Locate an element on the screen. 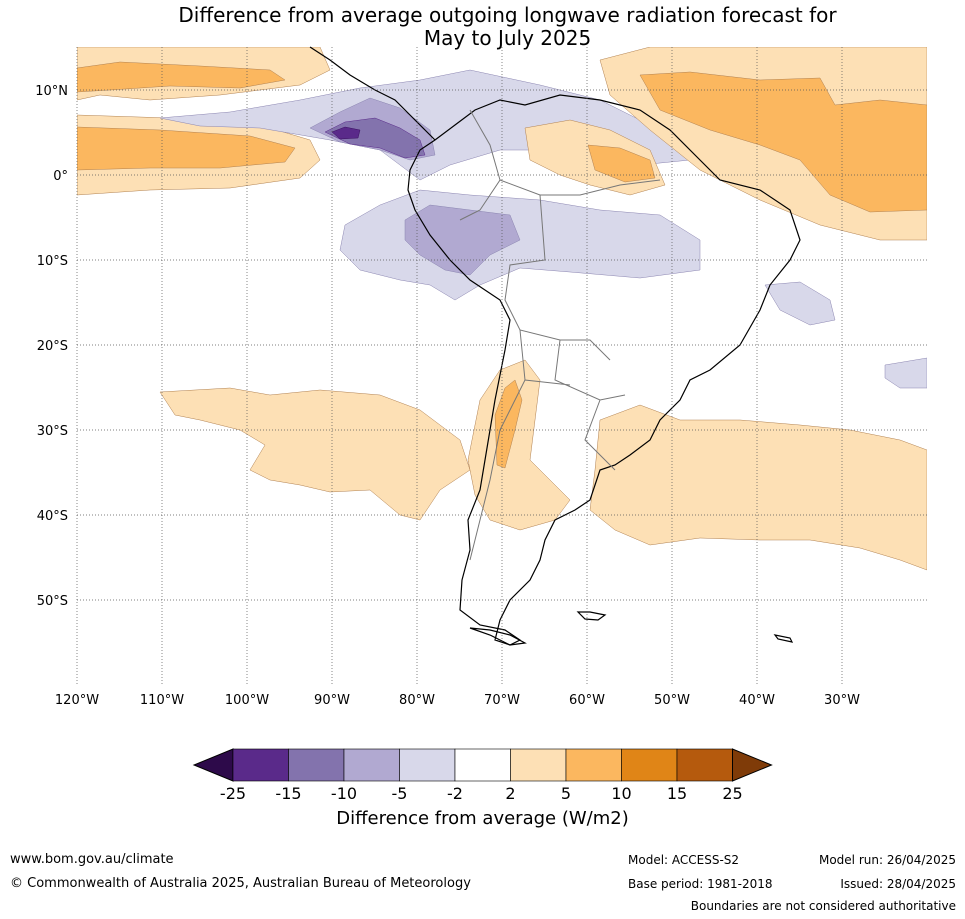 The image size is (965, 919). footer-model: Model: ACCESS-S2 is located at coordinates (684, 860).